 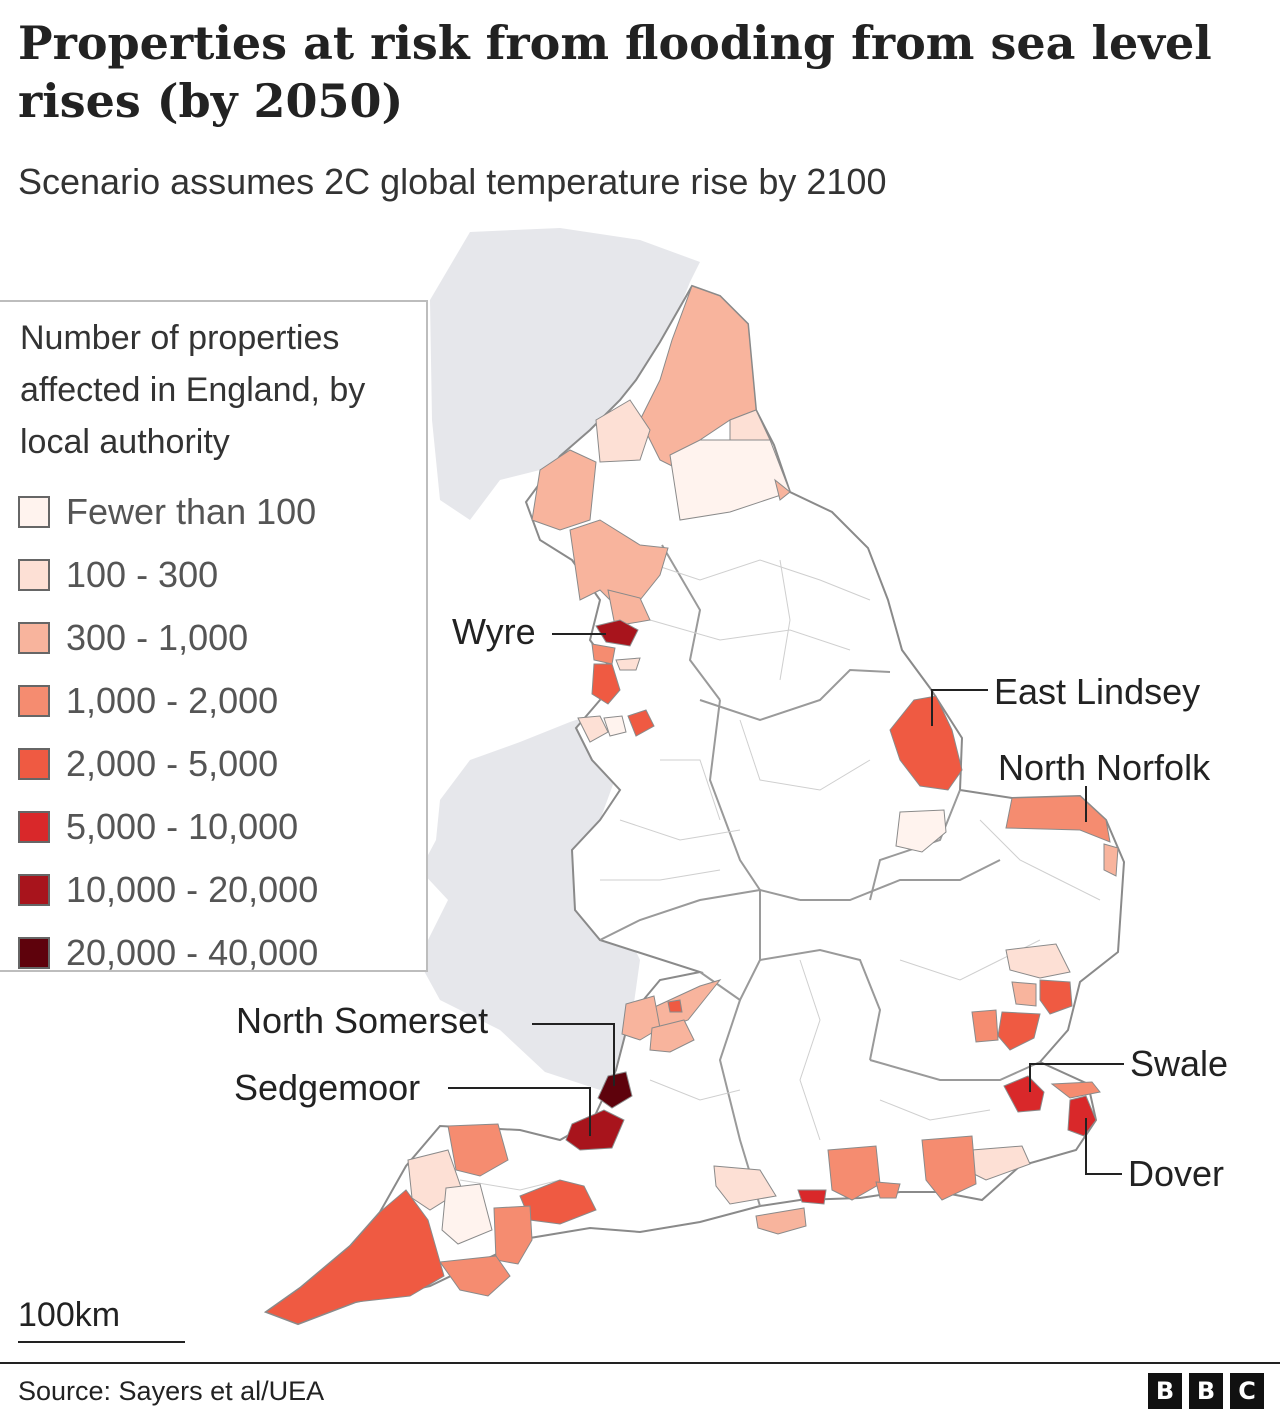 What do you see at coordinates (1058, 819) in the screenshot?
I see `north-norfolk-area` at bounding box center [1058, 819].